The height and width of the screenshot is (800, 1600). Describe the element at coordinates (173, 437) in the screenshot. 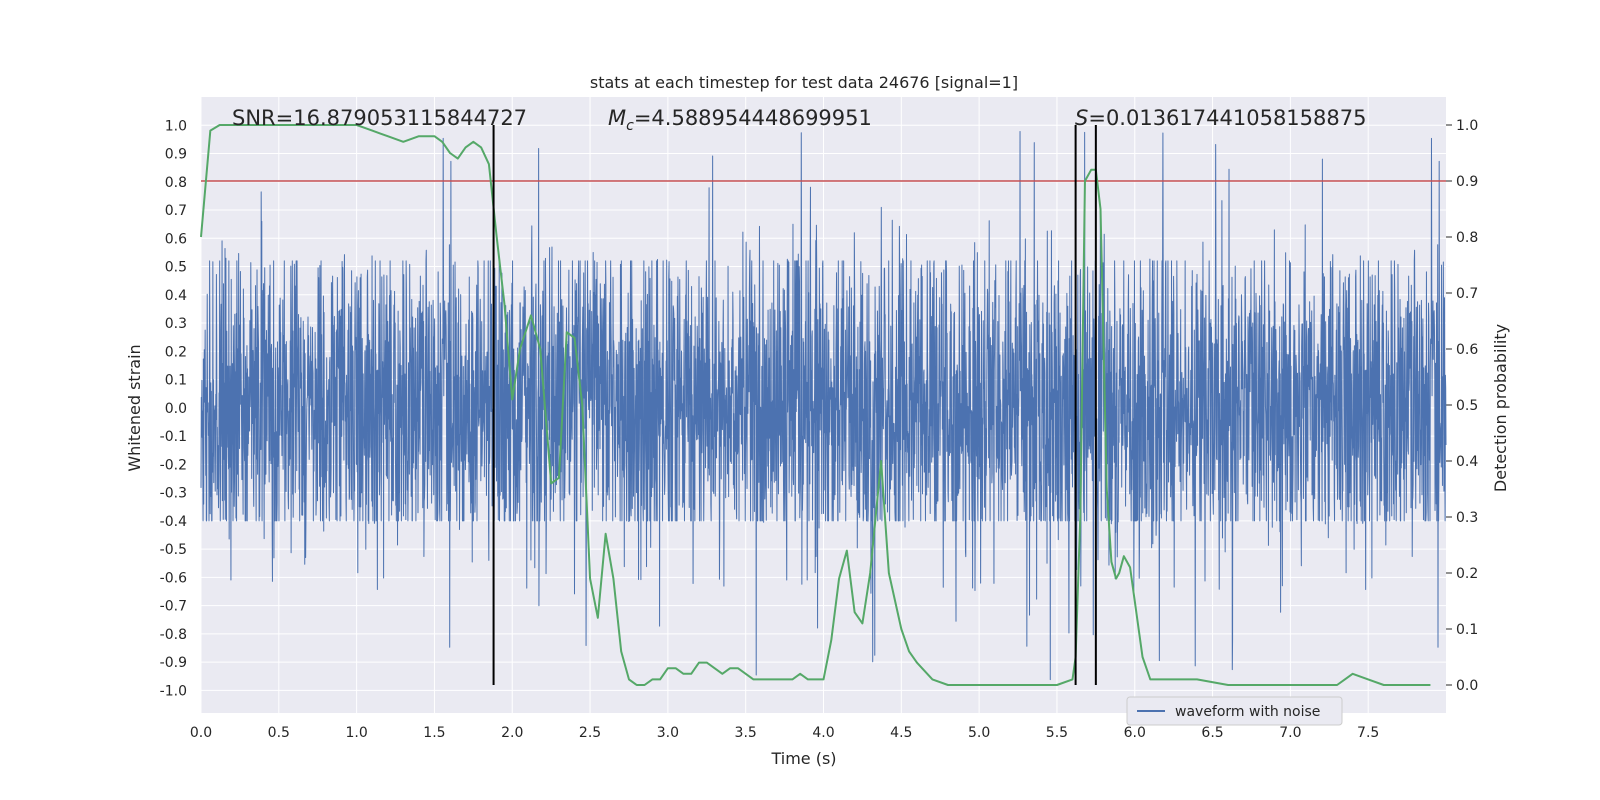

I see `y-tick-label: -0.1` at that location.